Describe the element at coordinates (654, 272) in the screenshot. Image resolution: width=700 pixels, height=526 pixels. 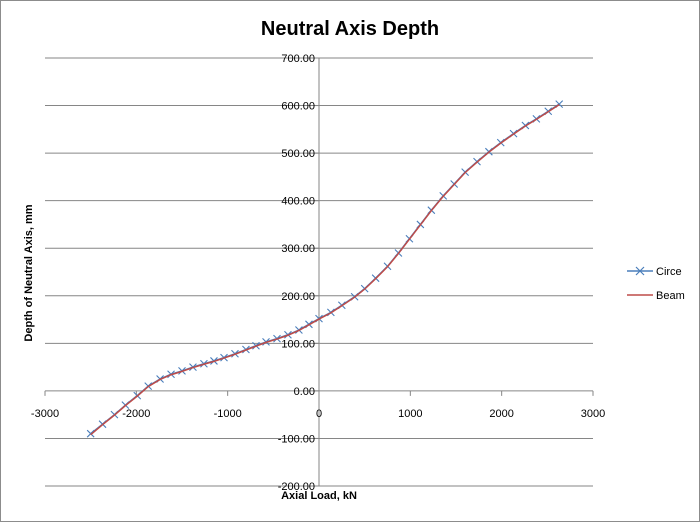
I see `legend-item-circe: Circe` at that location.